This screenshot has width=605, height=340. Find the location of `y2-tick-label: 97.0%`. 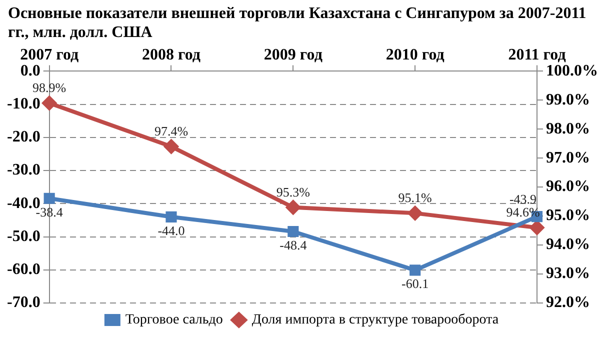

y2-tick-label: 97.0% is located at coordinates (568, 157).